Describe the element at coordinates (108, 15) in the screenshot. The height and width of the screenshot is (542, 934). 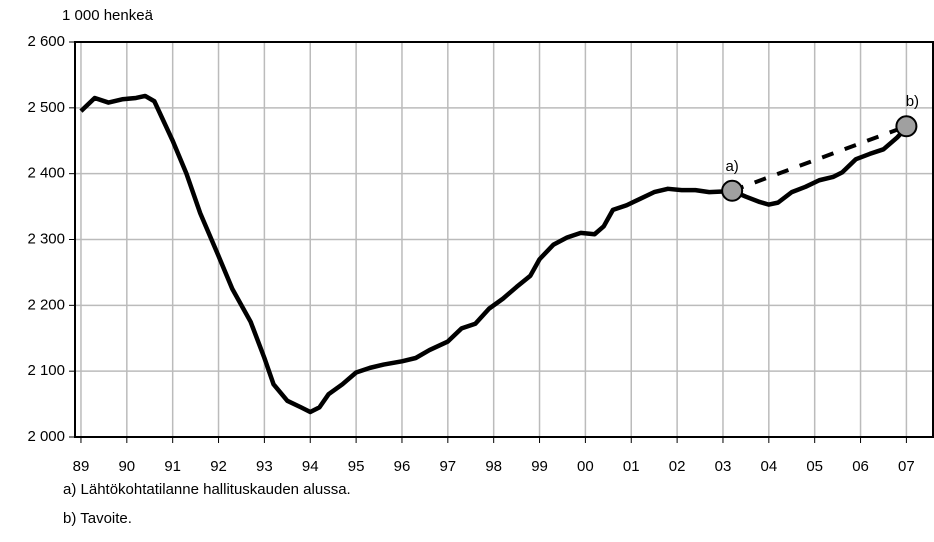
I see `y-axis-label: 1 000 henkeä` at that location.